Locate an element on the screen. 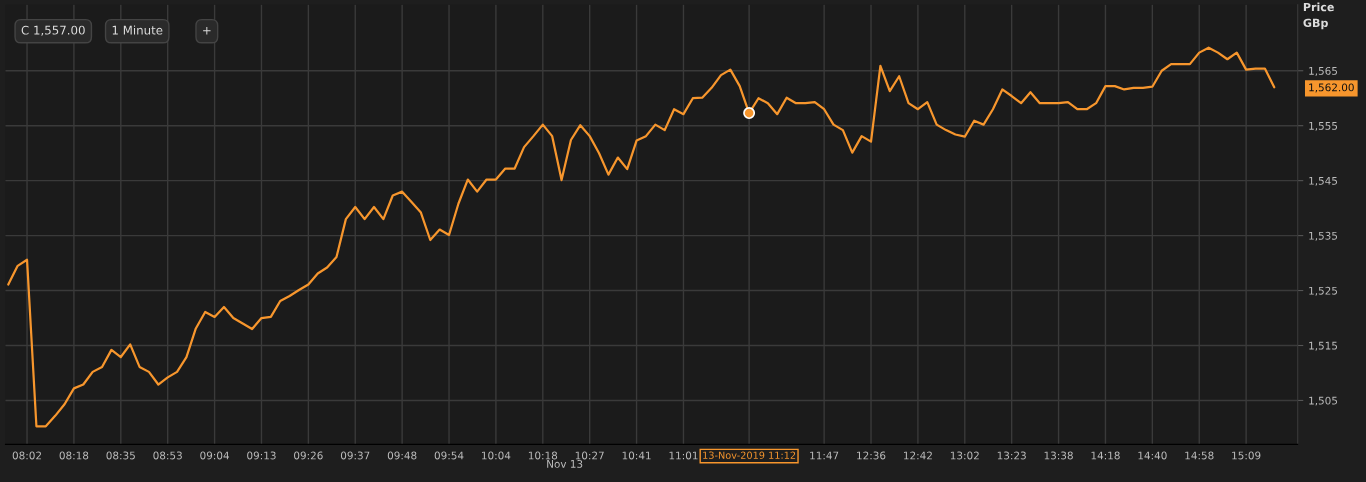  x-tick-label: 12:36 is located at coordinates (871, 455).